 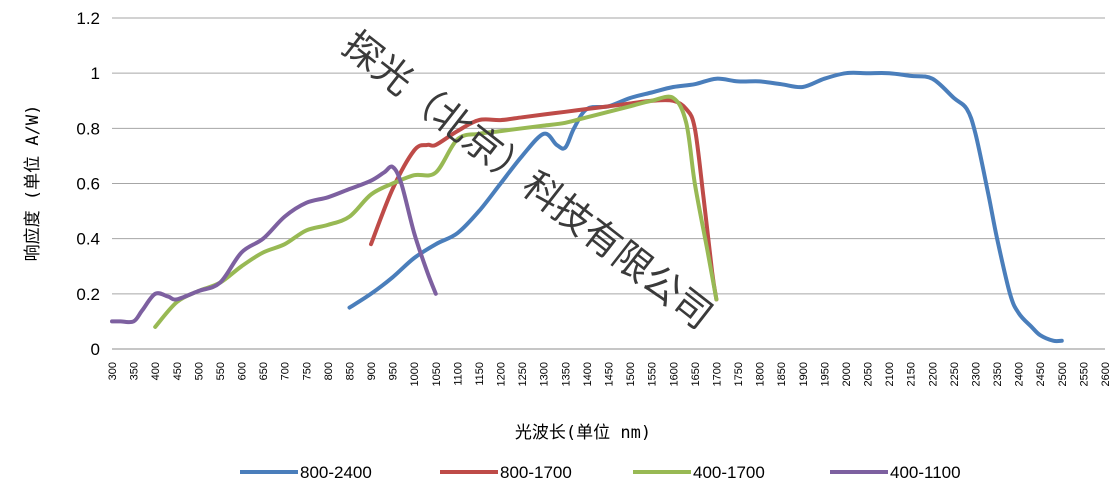 I want to click on legend-label: 800-2400, so click(x=336, y=472).